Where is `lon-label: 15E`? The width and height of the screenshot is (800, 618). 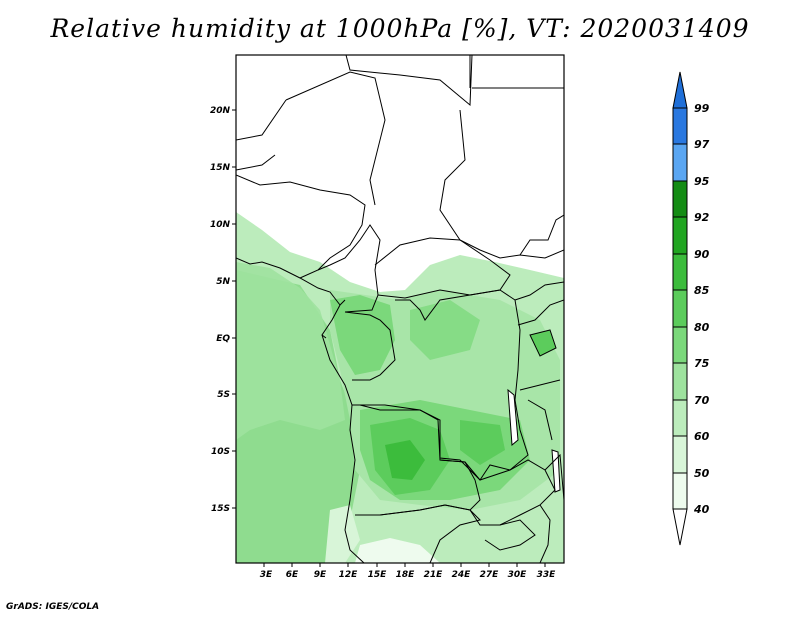 lon-label: 15E is located at coordinates (378, 575).